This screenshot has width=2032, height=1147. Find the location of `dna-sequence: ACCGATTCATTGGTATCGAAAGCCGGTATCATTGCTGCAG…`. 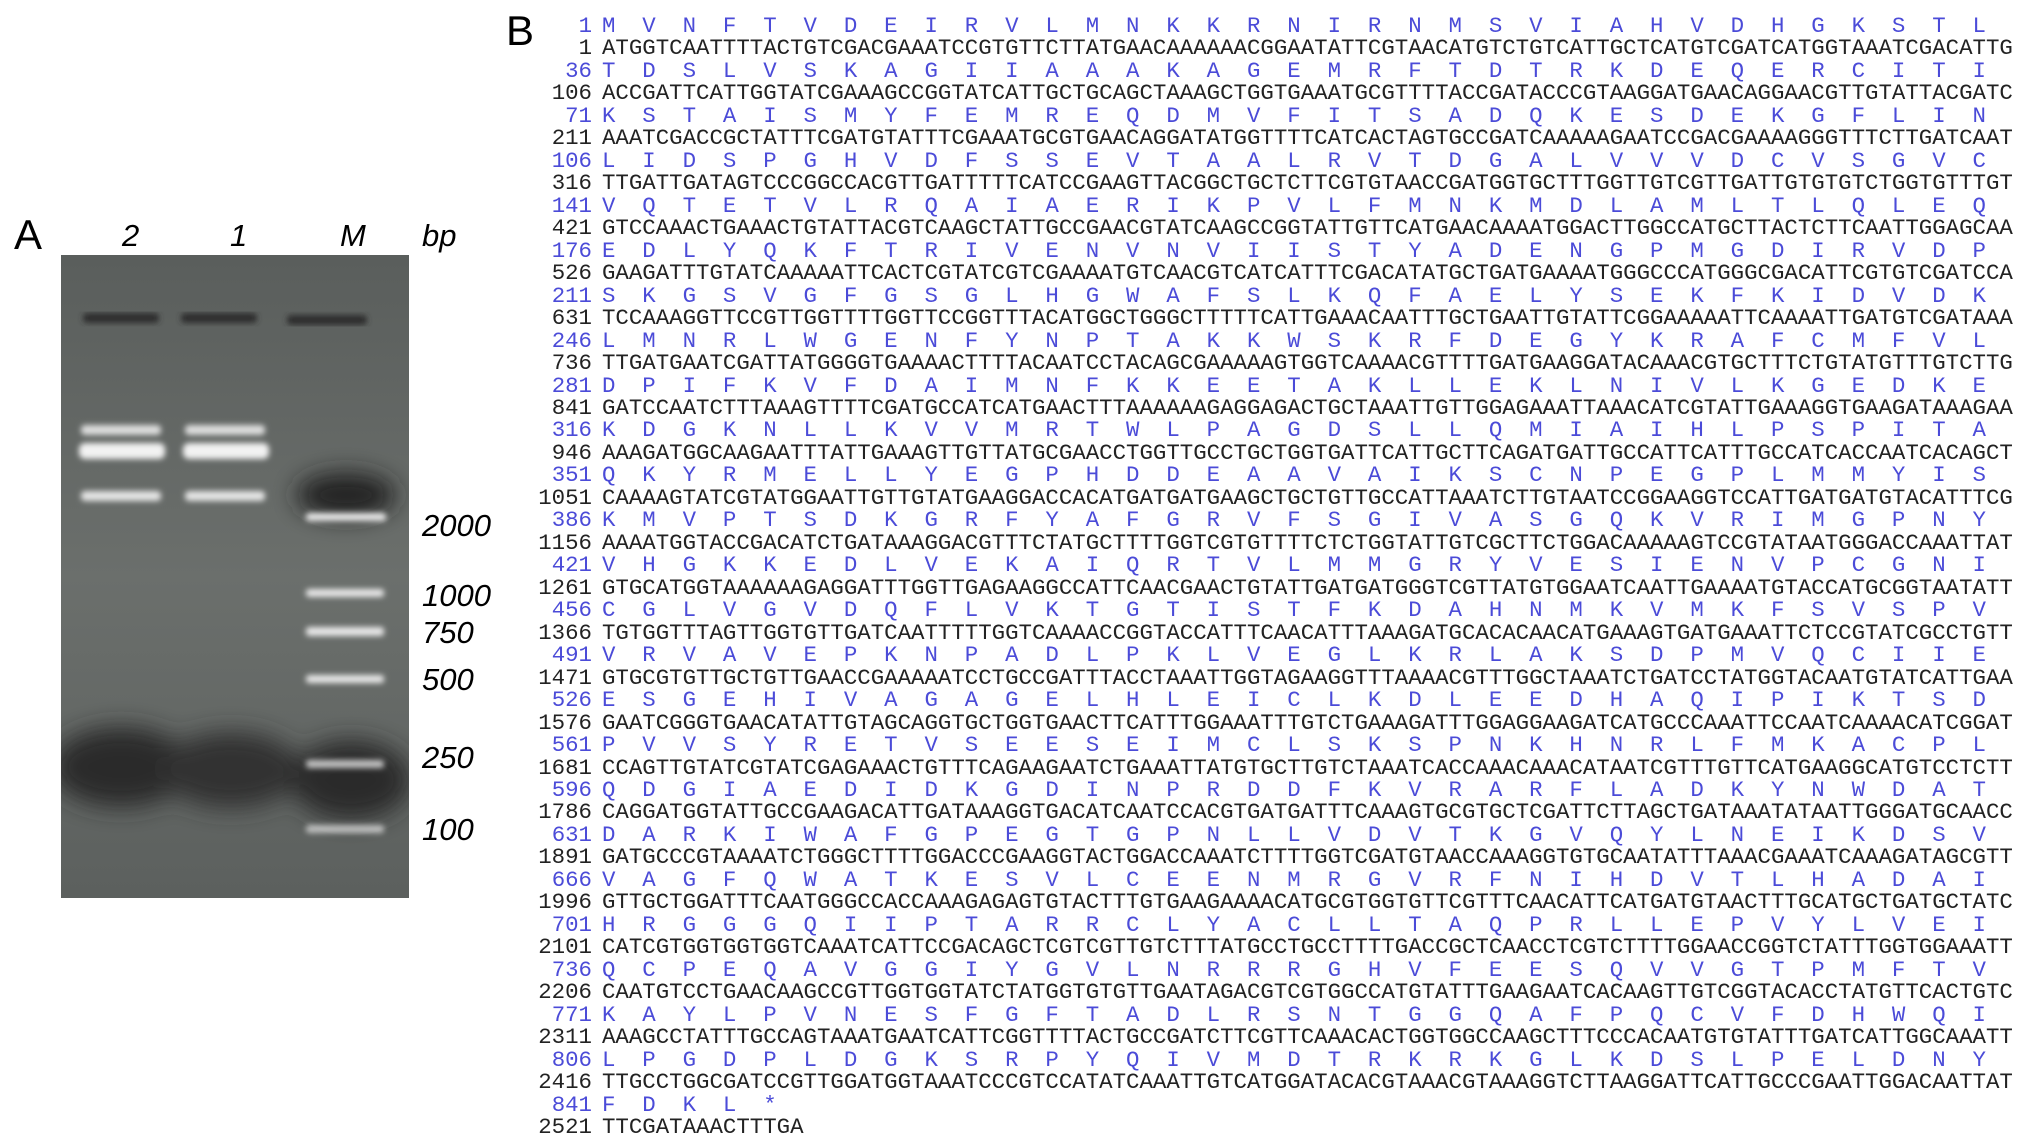

dna-sequence: ACCGATTCATTGGTATCGAAAGCCGGTATCATTGCTGCAG… is located at coordinates (1307, 93).